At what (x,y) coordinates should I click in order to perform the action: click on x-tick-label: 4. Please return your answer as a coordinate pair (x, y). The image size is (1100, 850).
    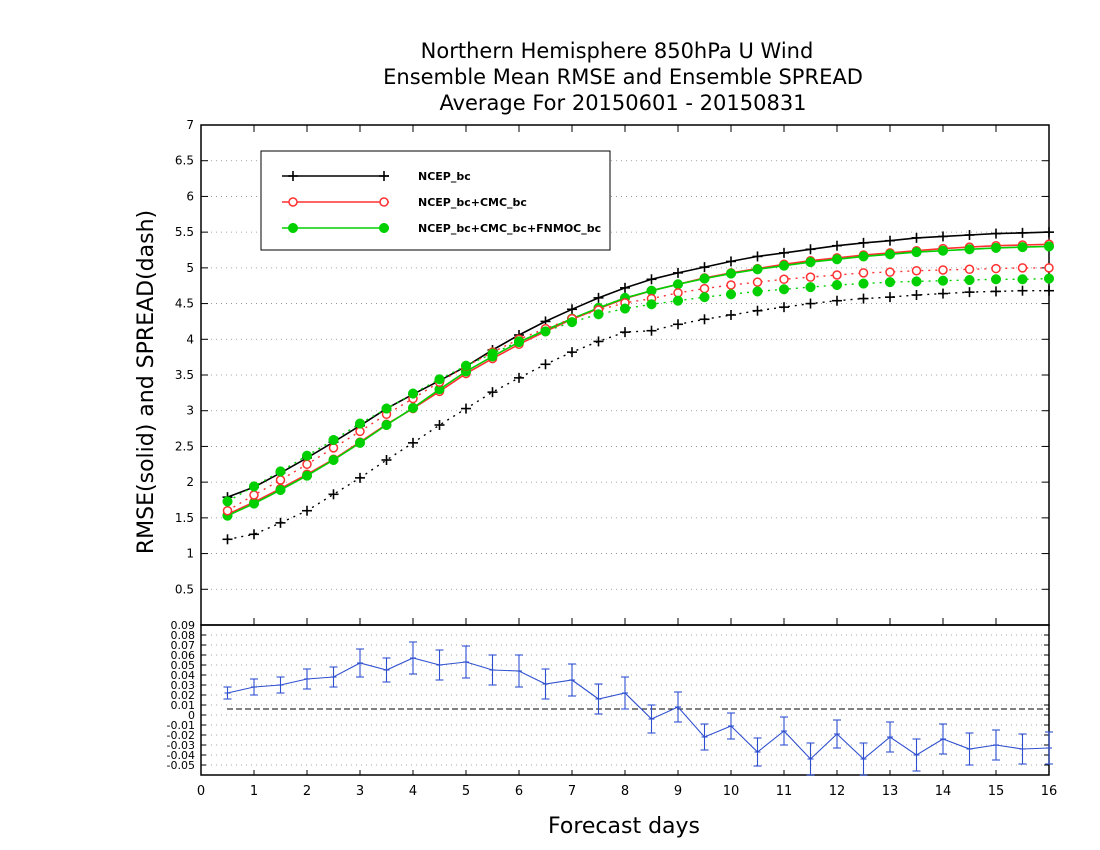
    Looking at the image, I should click on (413, 791).